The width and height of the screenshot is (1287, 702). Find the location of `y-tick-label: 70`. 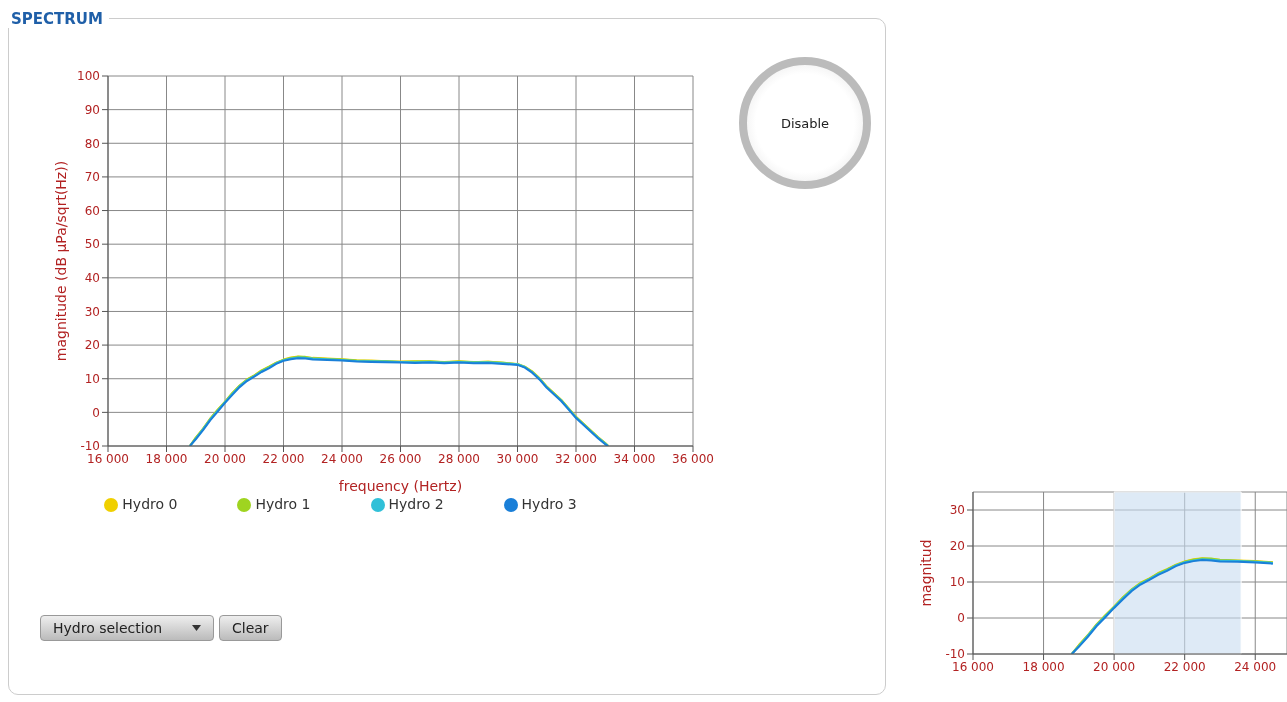

y-tick-label: 70 is located at coordinates (92, 177).